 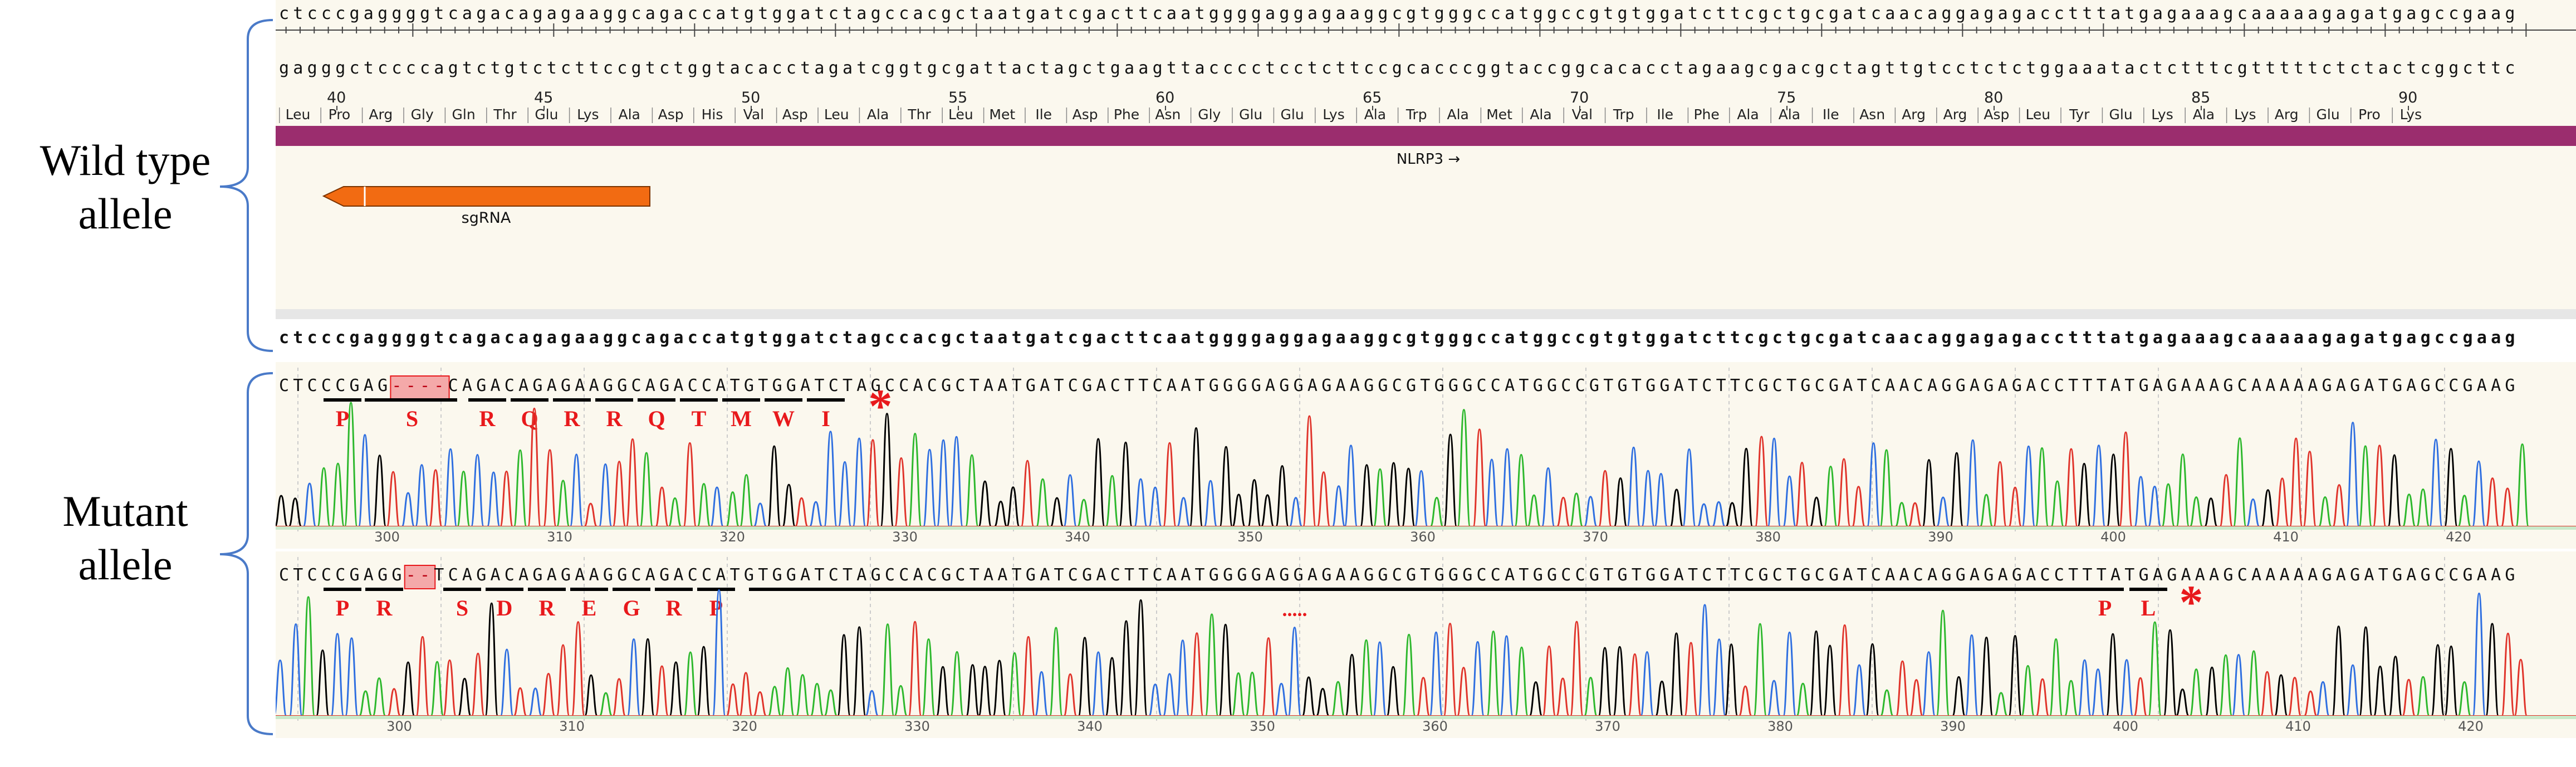 What do you see at coordinates (1250, 537) in the screenshot?
I see `trace-position-label: 350` at bounding box center [1250, 537].